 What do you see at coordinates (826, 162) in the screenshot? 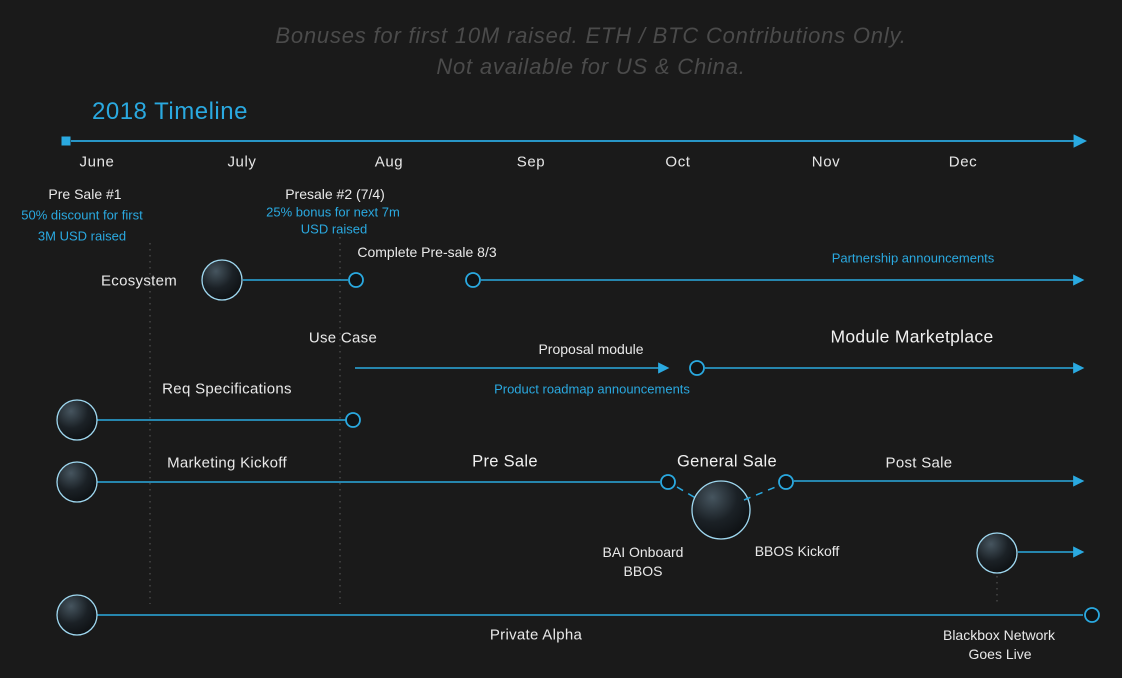
I see `month-label-nov: Nov` at bounding box center [826, 162].